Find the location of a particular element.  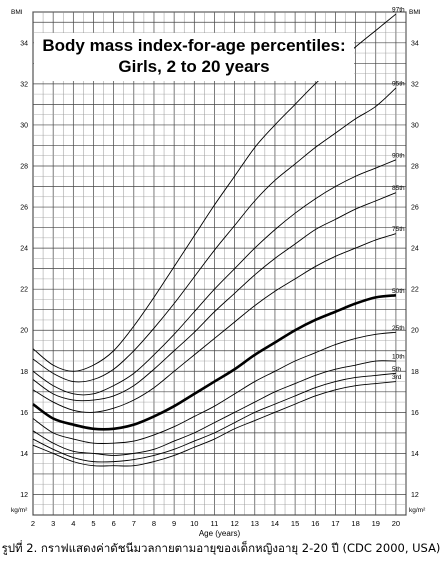

x-tick-label: 14 is located at coordinates (275, 523).